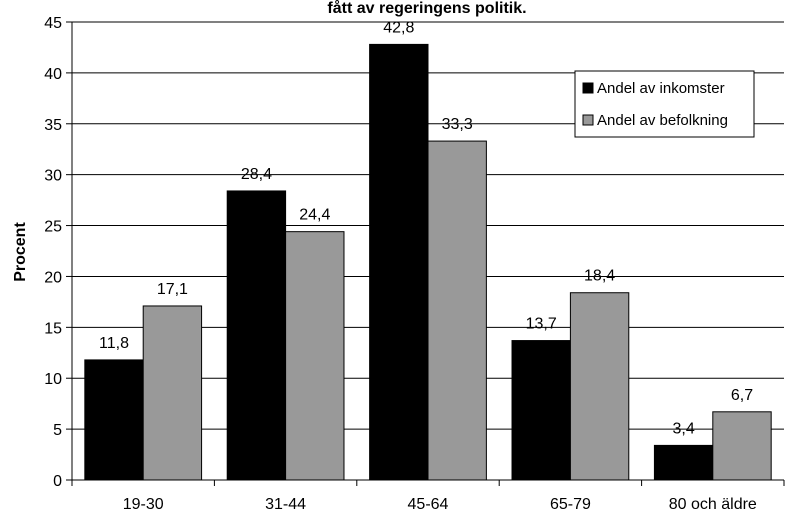  What do you see at coordinates (57, 481) in the screenshot?
I see `y-tick-label: 0` at bounding box center [57, 481].